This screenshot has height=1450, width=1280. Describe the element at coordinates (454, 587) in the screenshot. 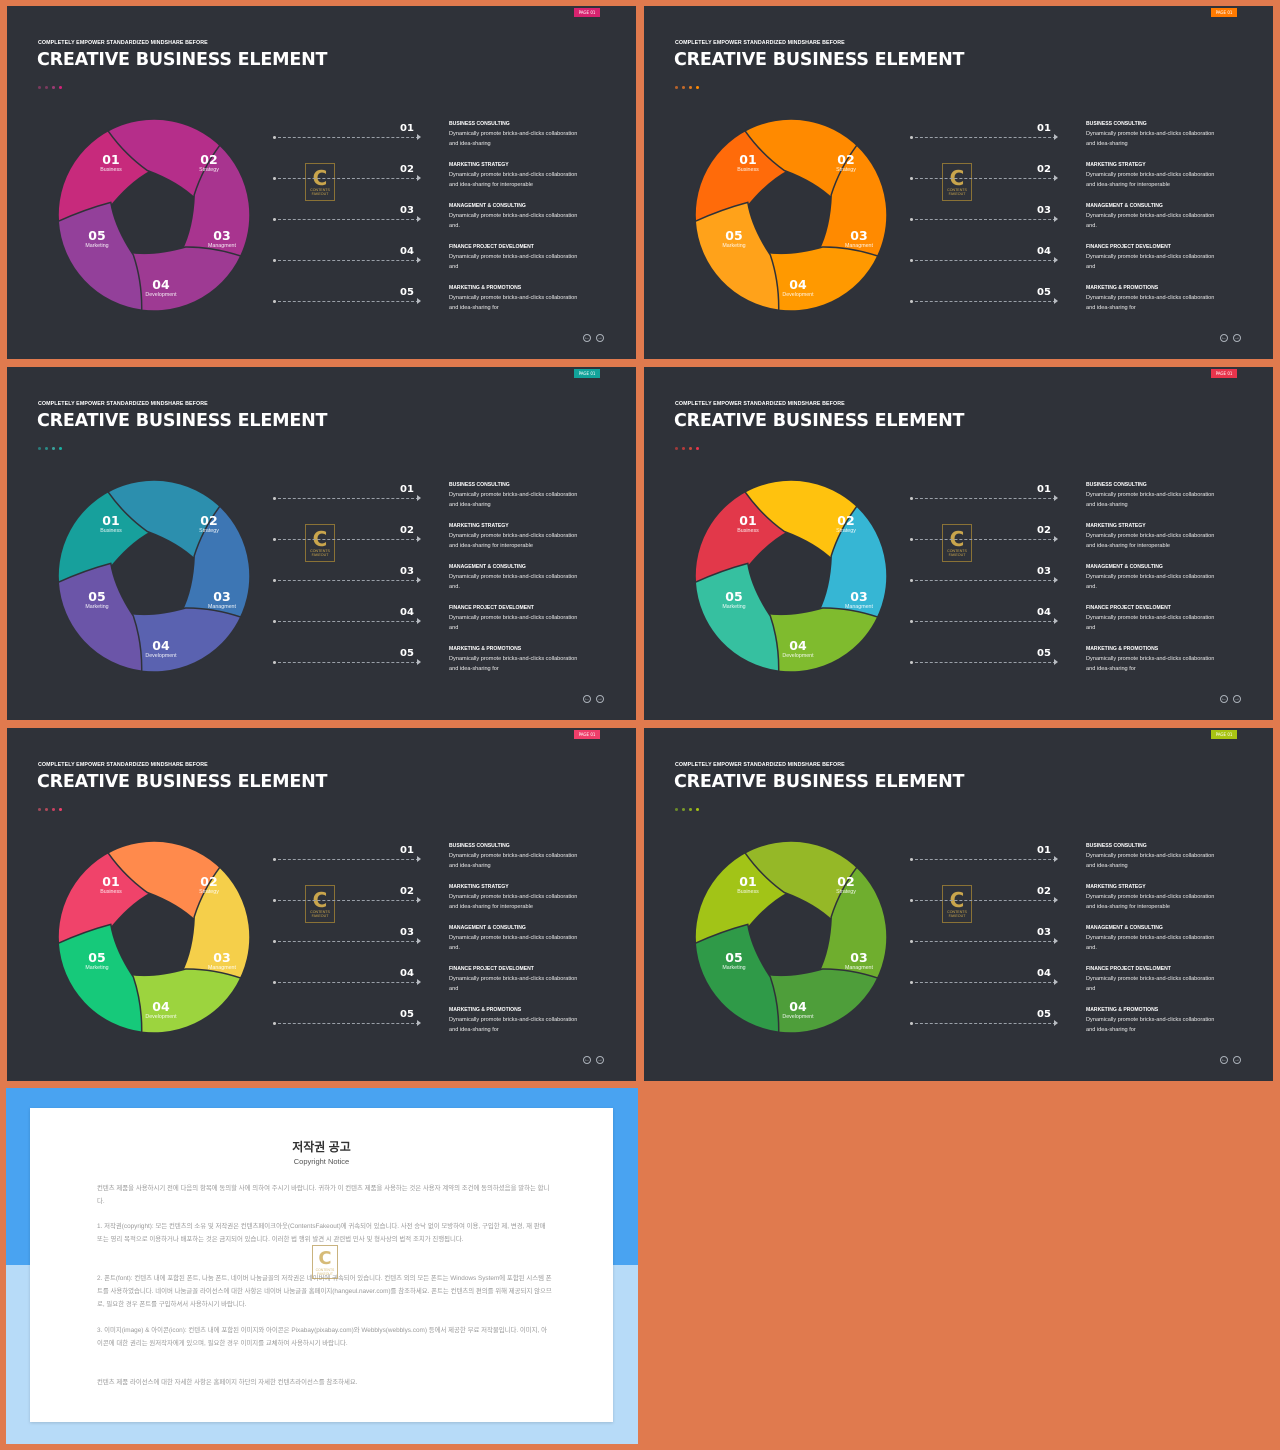

I see `item-description: and.` at that location.